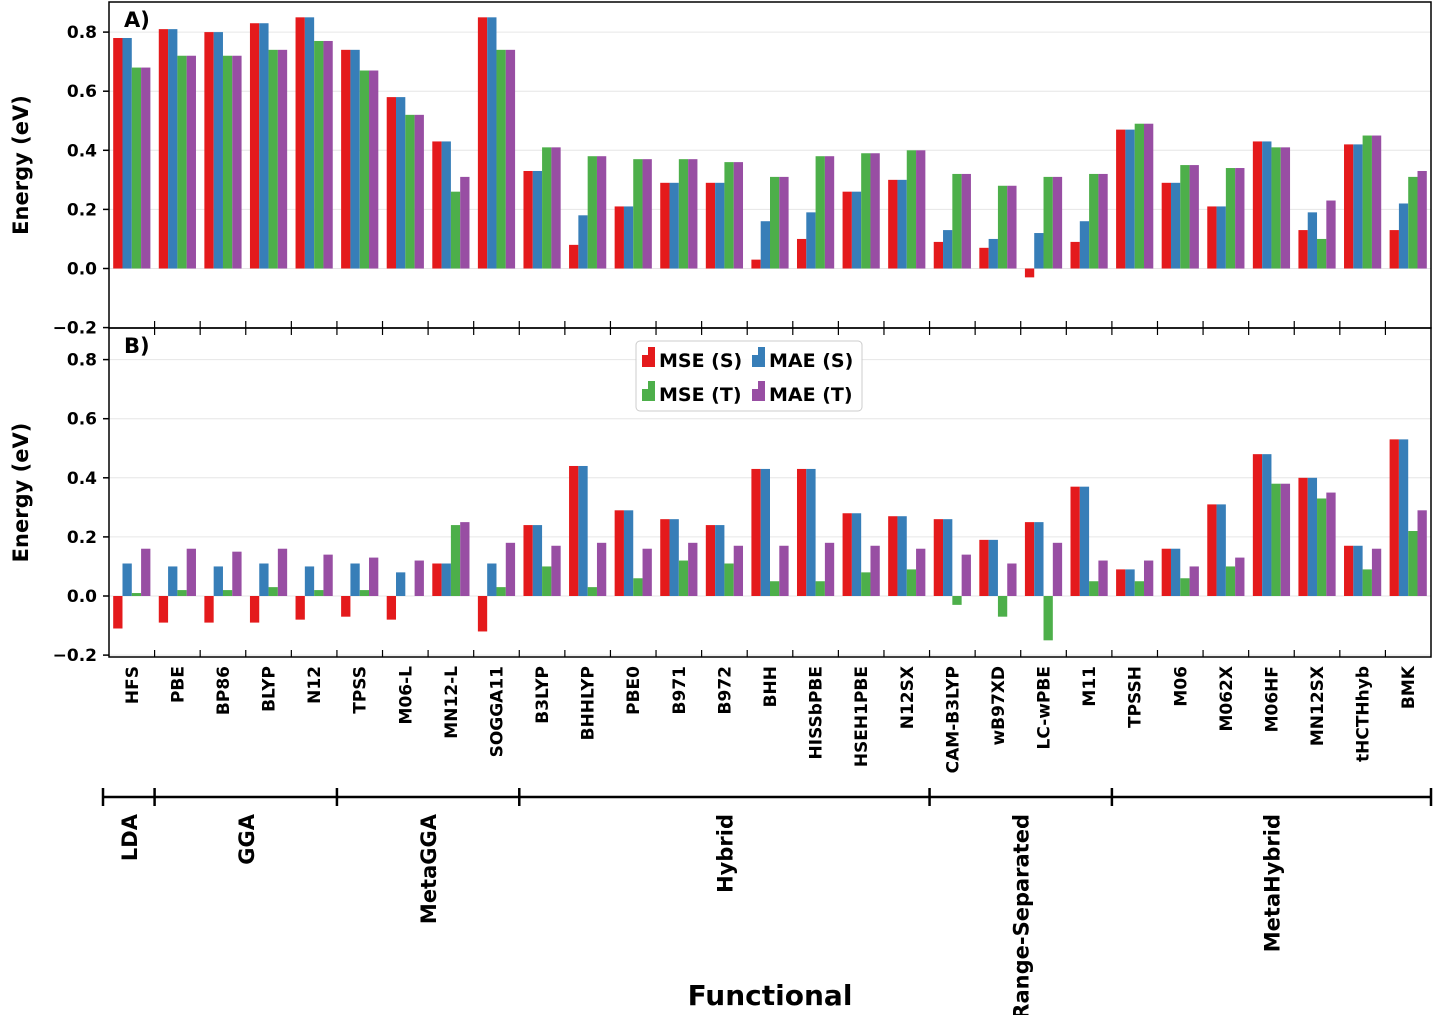 The width and height of the screenshot is (1436, 1015). What do you see at coordinates (1240, 576) in the screenshot?
I see `bar-mae-t-m062x` at bounding box center [1240, 576].